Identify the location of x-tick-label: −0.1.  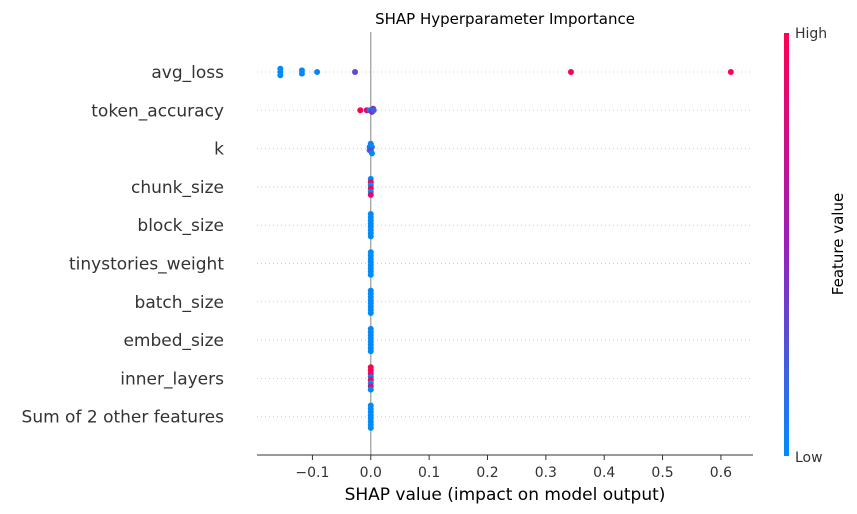
(312, 473).